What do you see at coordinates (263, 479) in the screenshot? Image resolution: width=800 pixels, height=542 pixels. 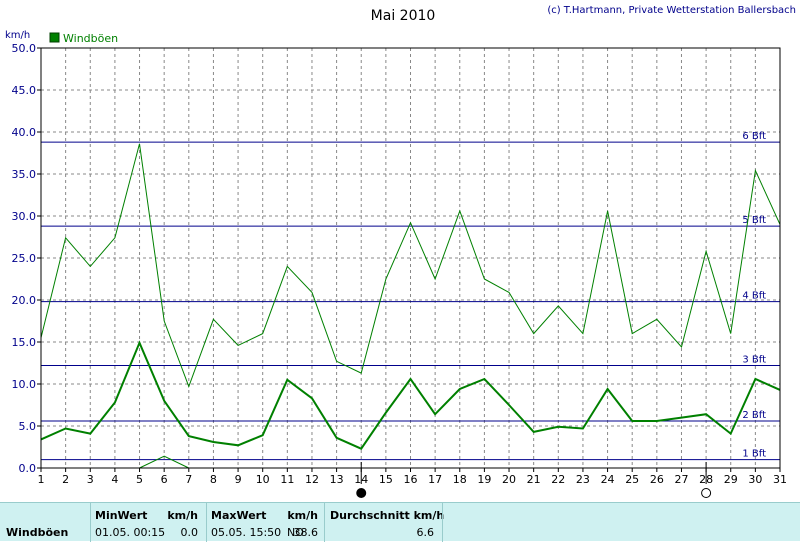 I see `x-tick-label-10: 10` at bounding box center [263, 479].